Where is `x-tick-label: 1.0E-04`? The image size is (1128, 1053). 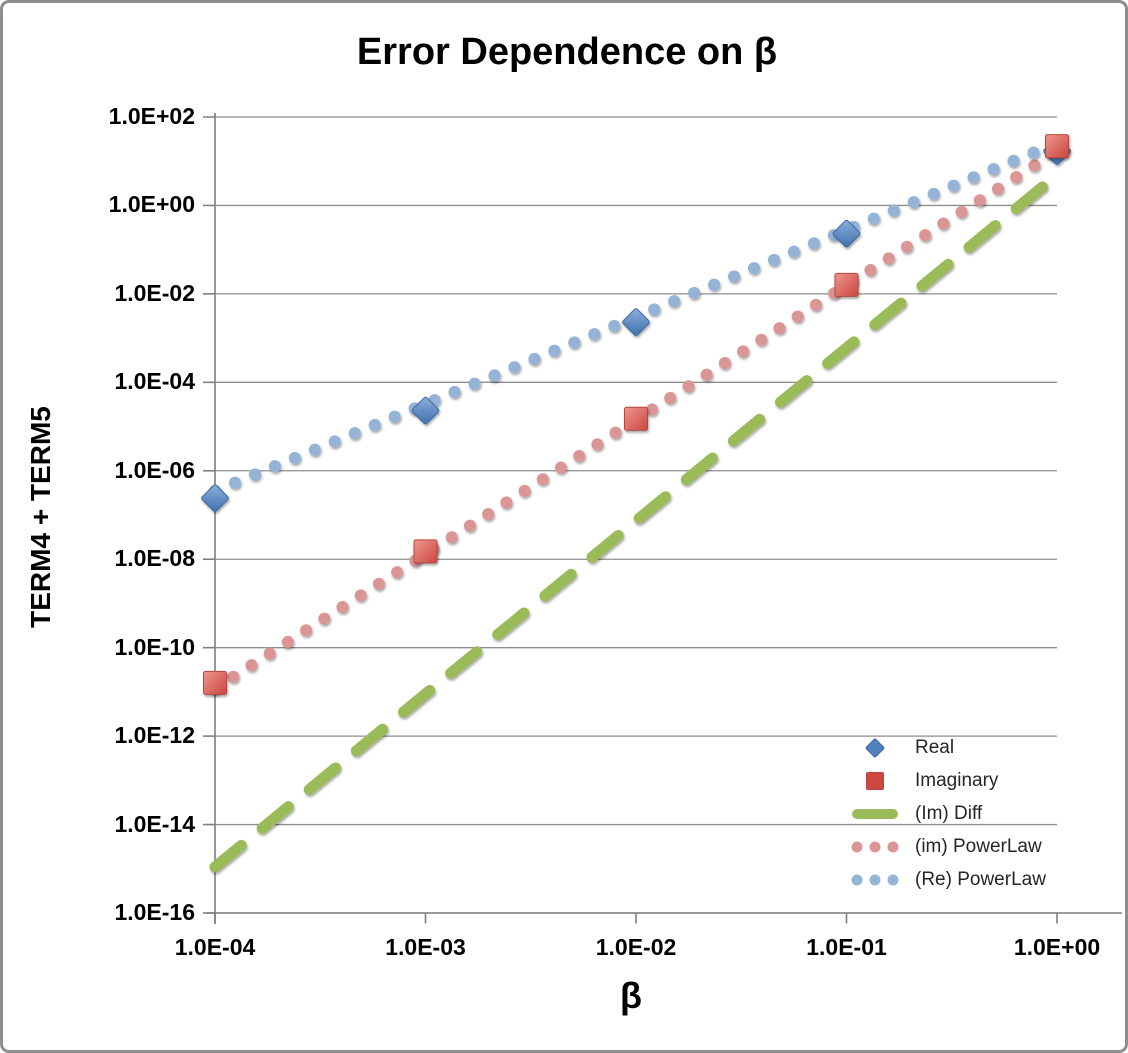
x-tick-label: 1.0E-04 is located at coordinates (215, 947).